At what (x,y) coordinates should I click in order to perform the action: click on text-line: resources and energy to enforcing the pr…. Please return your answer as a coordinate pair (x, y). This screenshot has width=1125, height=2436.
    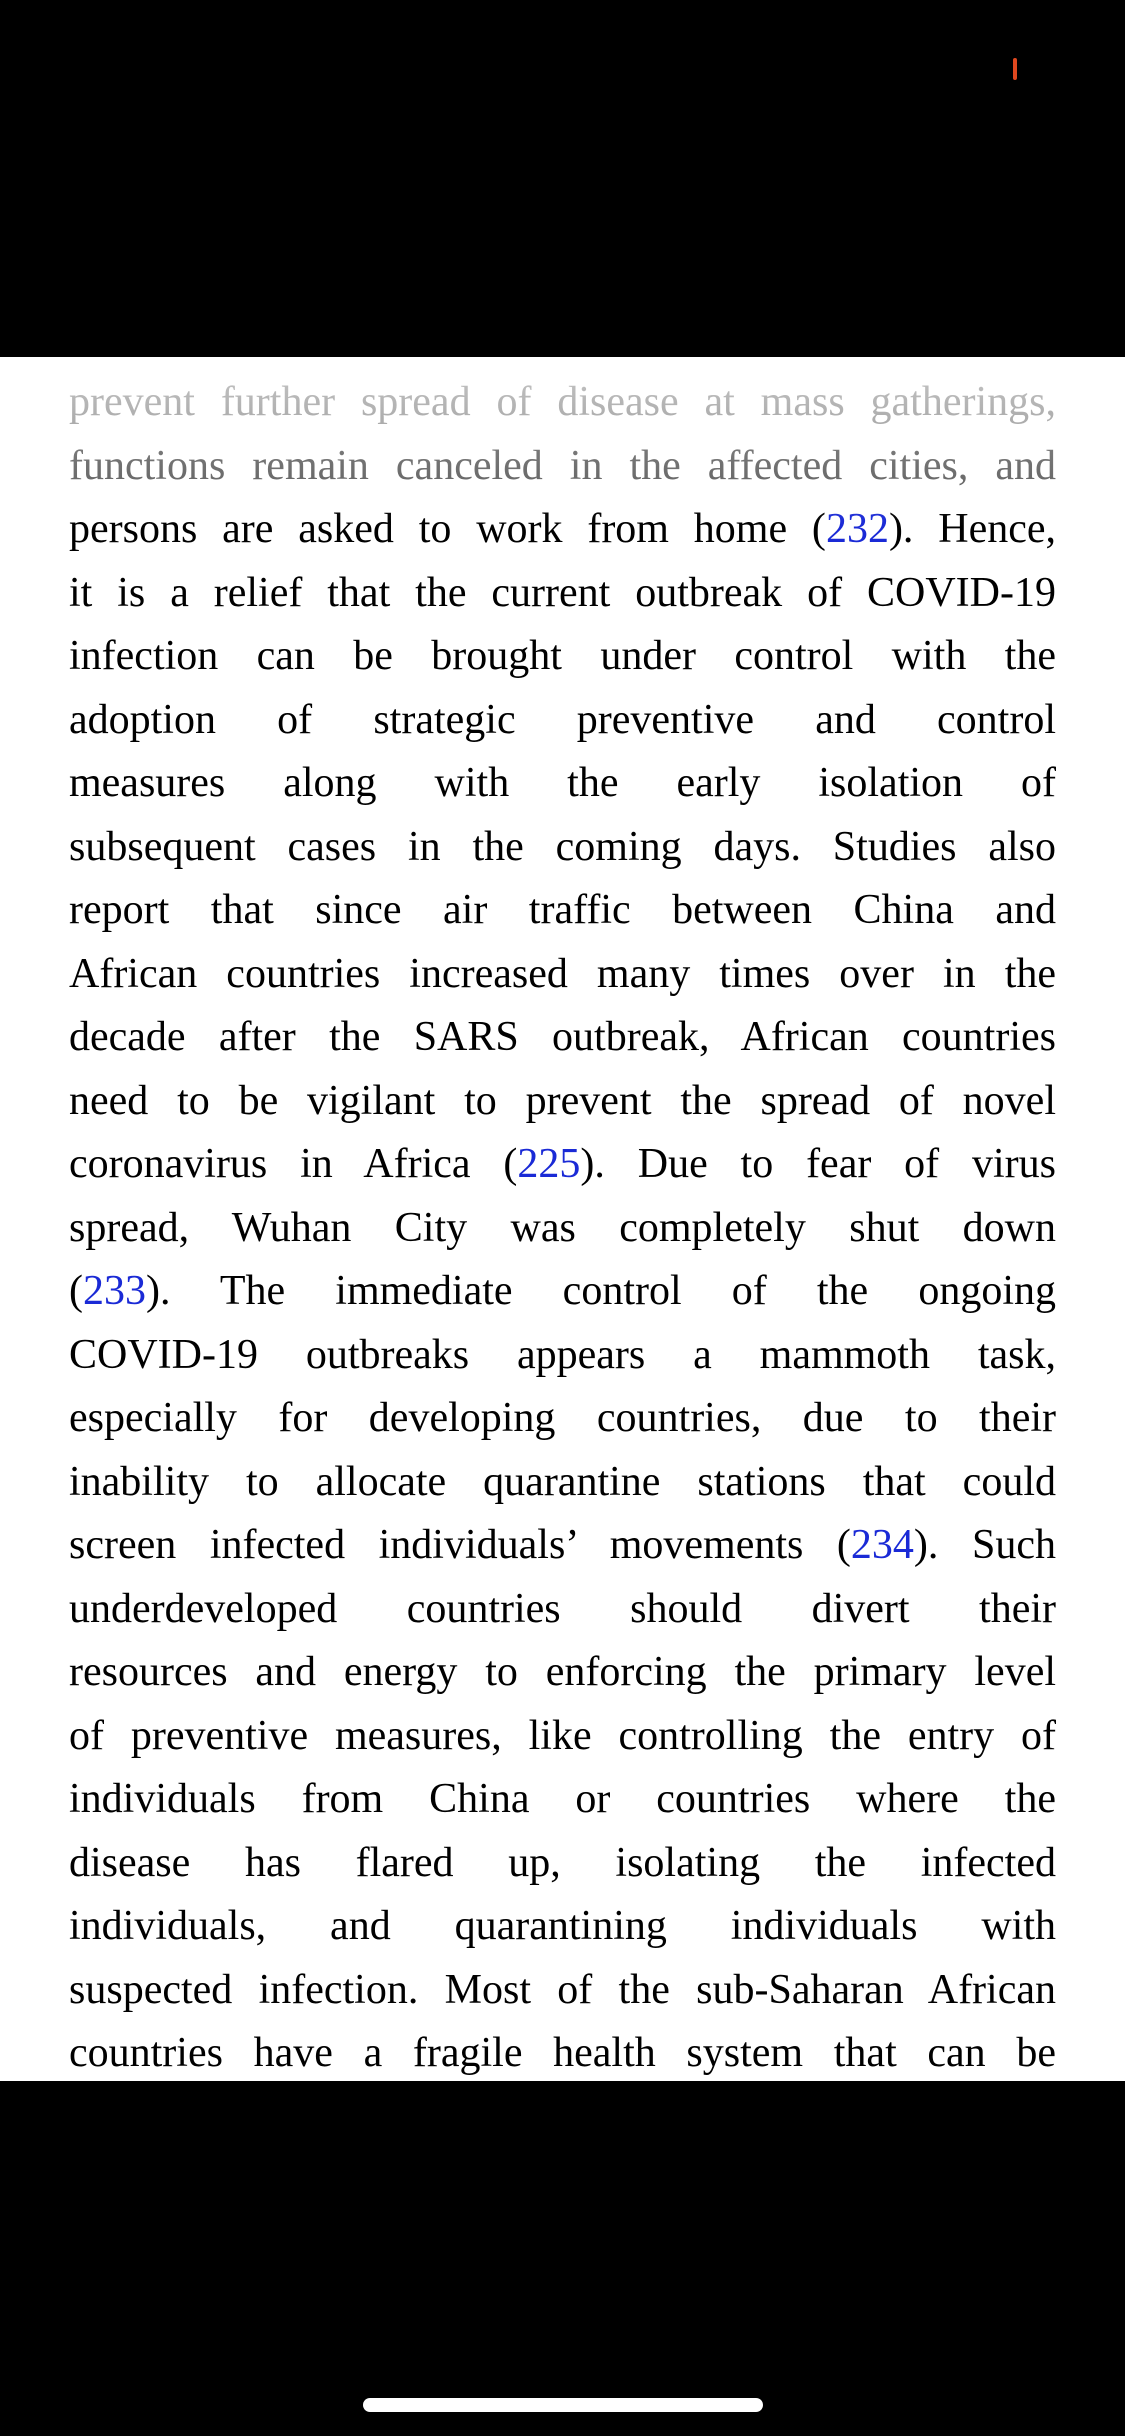
    Looking at the image, I should click on (562, 1673).